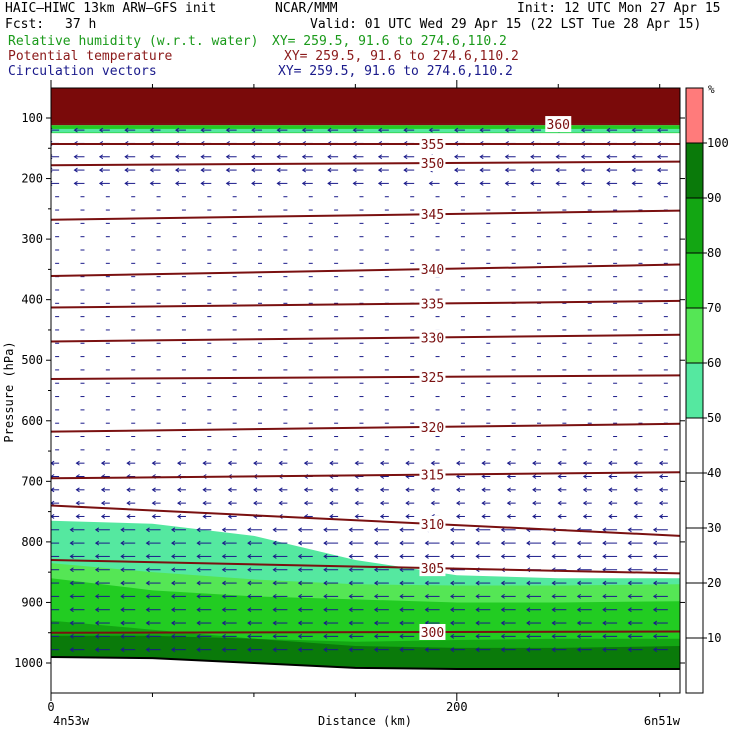 This screenshot has width=740, height=740. I want to click on y-tick-label: 400, so click(32, 300).